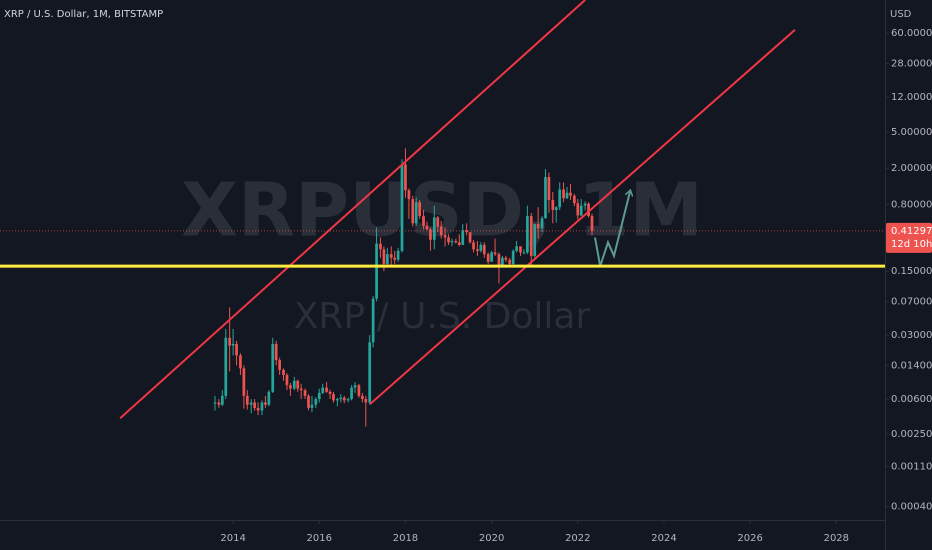  What do you see at coordinates (911, 507) in the screenshot?
I see `y-tick-label: 0.00040` at bounding box center [911, 507].